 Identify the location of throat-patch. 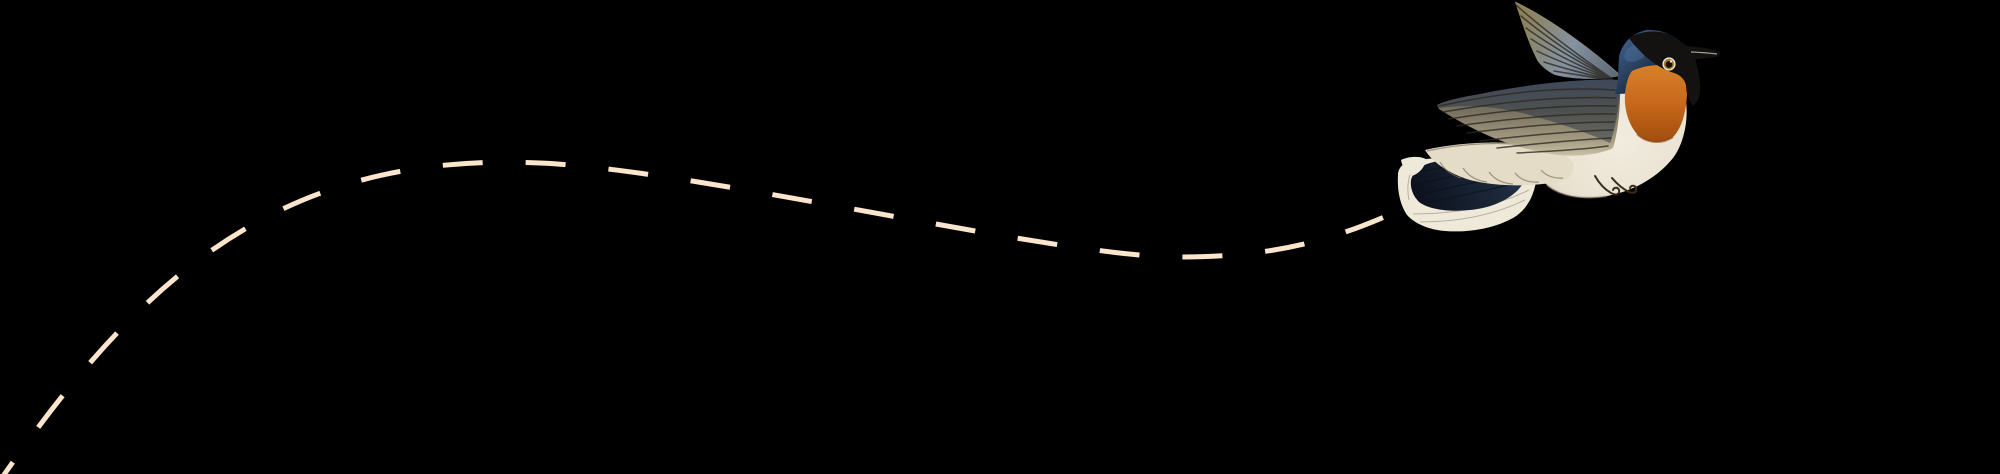
(1656, 102).